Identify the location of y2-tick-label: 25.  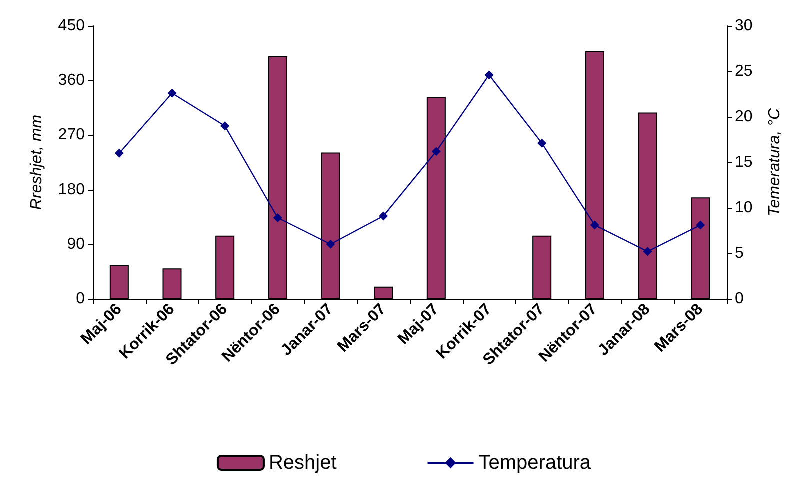
(744, 71).